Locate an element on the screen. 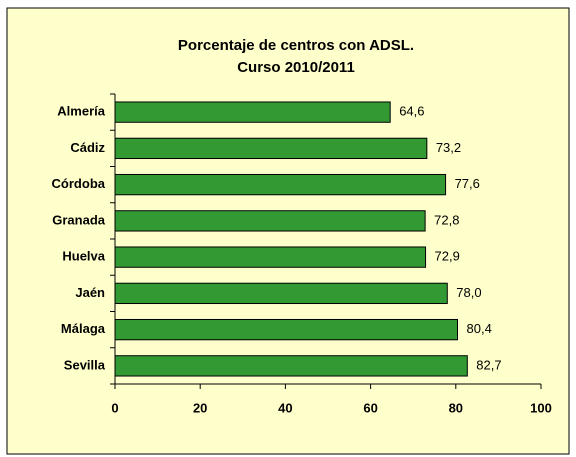 This screenshot has width=576, height=457. x-tick-label: 0 is located at coordinates (114, 407).